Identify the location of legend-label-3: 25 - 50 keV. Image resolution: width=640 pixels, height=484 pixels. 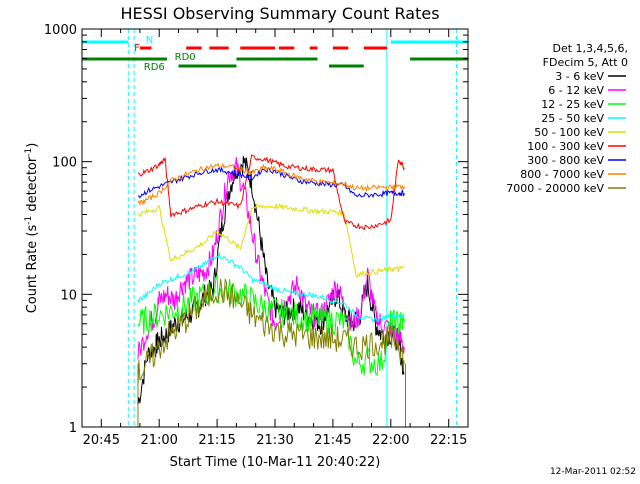
(572, 118).